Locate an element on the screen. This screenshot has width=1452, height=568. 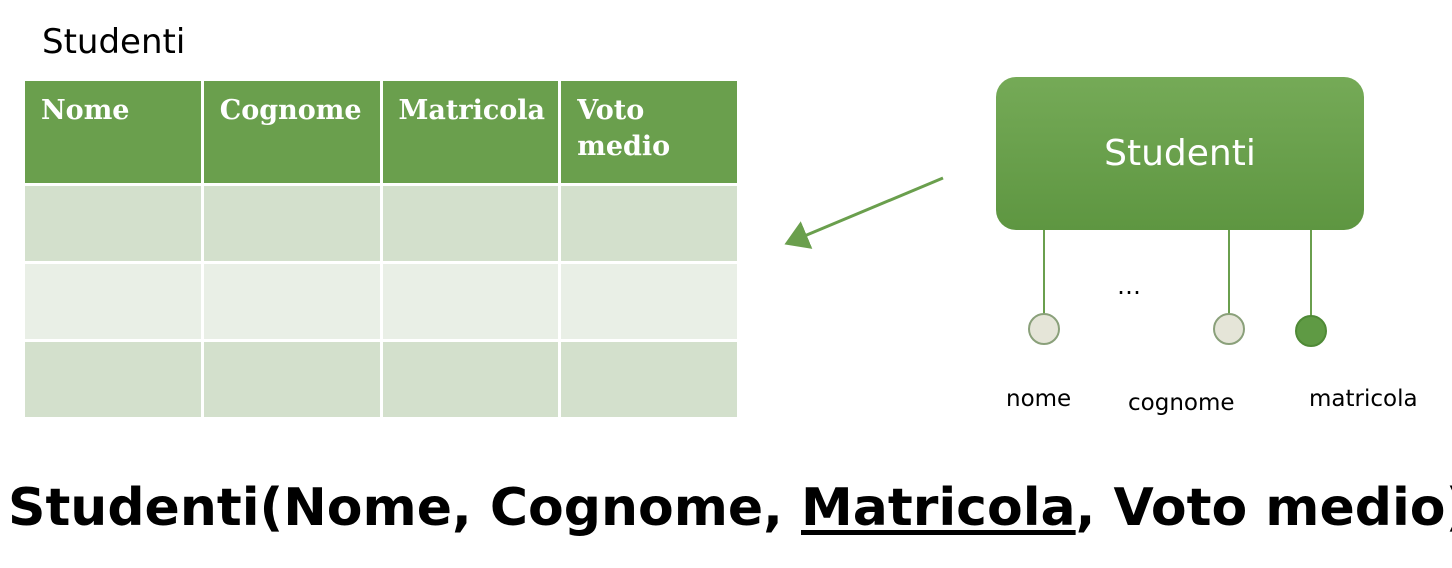
column-header-matricola: Matricola is located at coordinates (470, 132).